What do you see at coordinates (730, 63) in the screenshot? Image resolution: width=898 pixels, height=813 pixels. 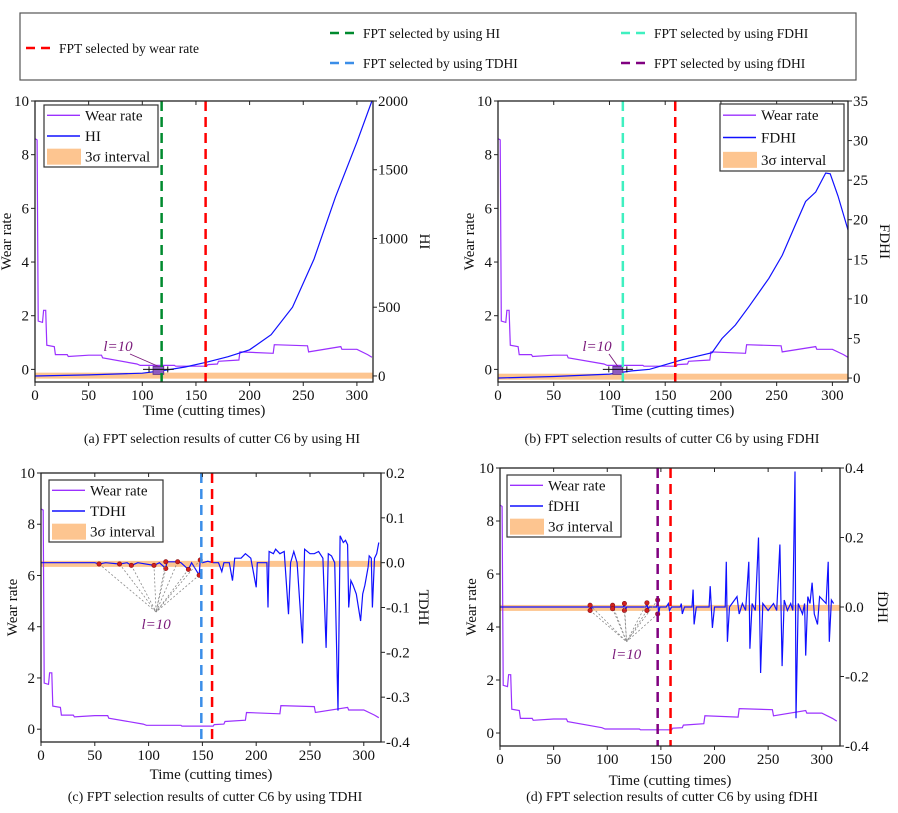 I see `top-legend-label: FPT selected by using fDHI` at bounding box center [730, 63].